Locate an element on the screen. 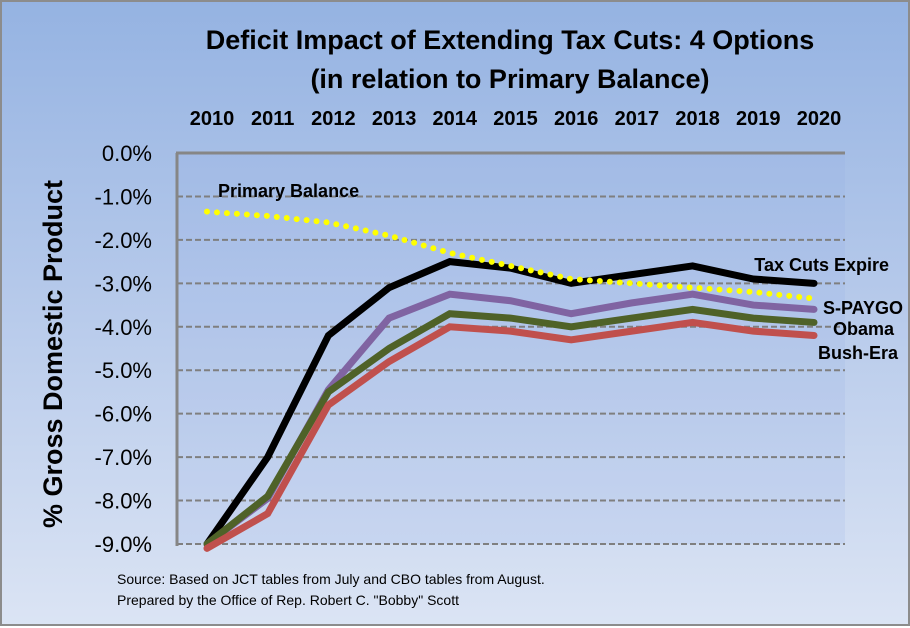  series-label-bush-era: Bush-Era is located at coordinates (858, 353).